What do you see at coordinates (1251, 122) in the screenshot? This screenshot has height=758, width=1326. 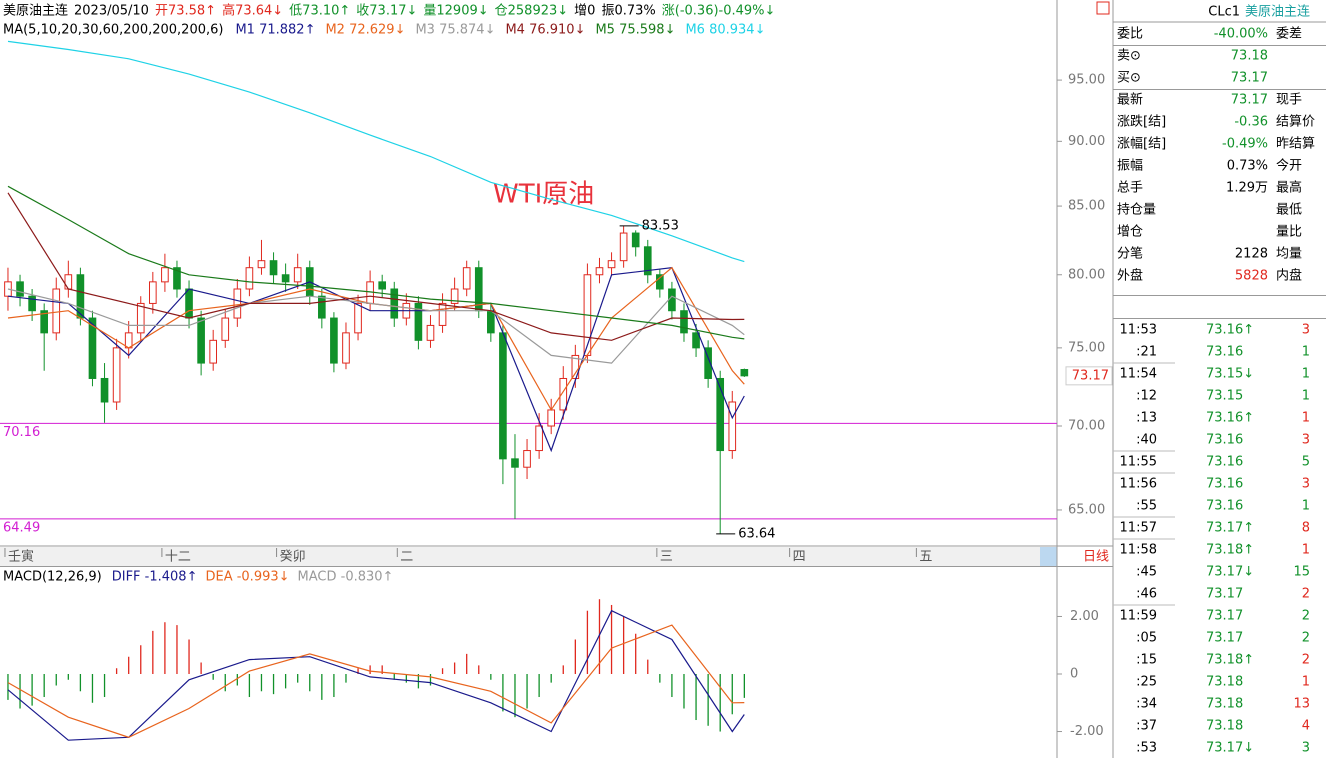 I see `quote-value: -0.36` at bounding box center [1251, 122].